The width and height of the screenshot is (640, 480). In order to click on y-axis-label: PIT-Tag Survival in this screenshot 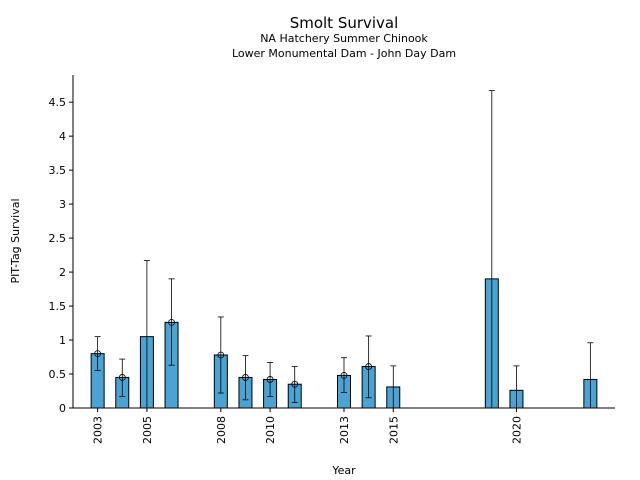, I will do `click(15, 240)`.